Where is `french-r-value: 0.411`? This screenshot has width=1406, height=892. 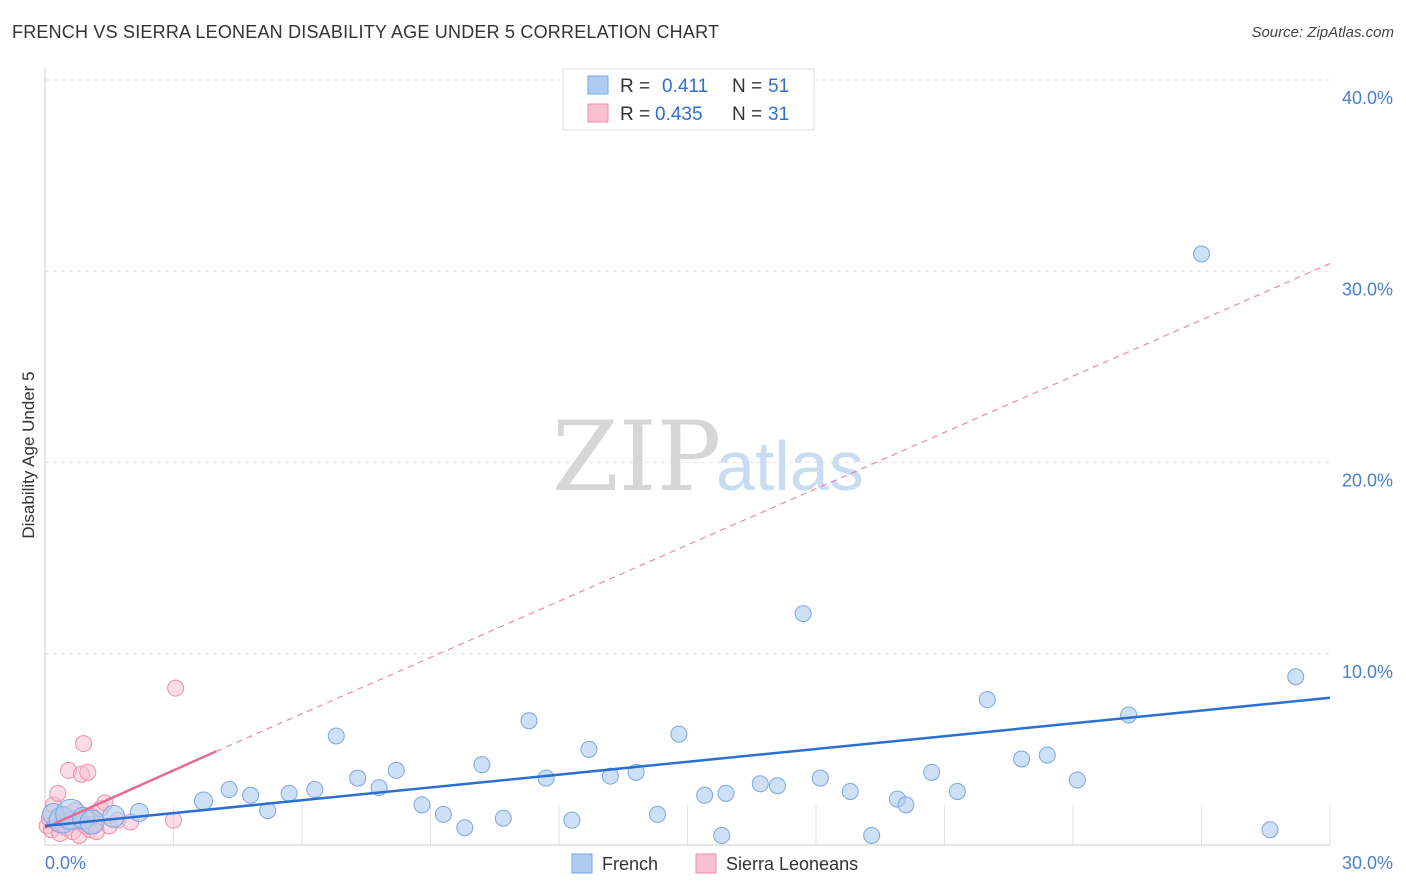 french-r-value: 0.411 is located at coordinates (685, 86).